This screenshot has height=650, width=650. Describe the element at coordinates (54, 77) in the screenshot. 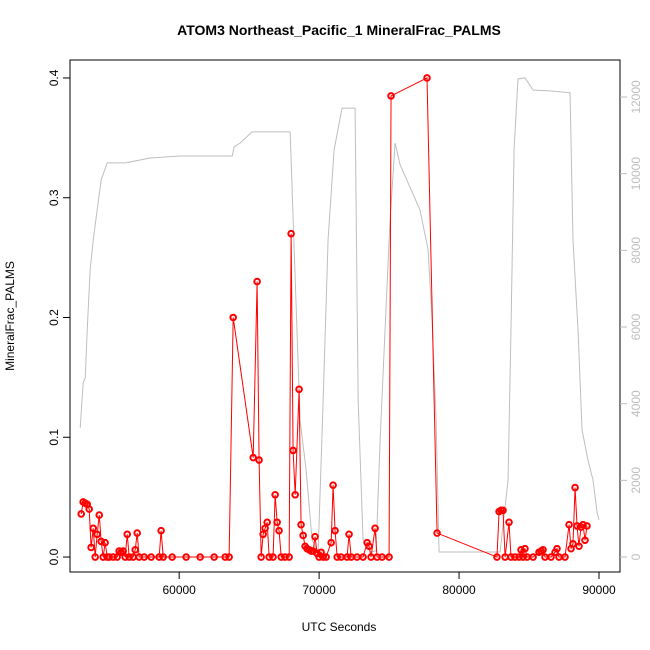

I see `y-tick-label: 0.4` at that location.